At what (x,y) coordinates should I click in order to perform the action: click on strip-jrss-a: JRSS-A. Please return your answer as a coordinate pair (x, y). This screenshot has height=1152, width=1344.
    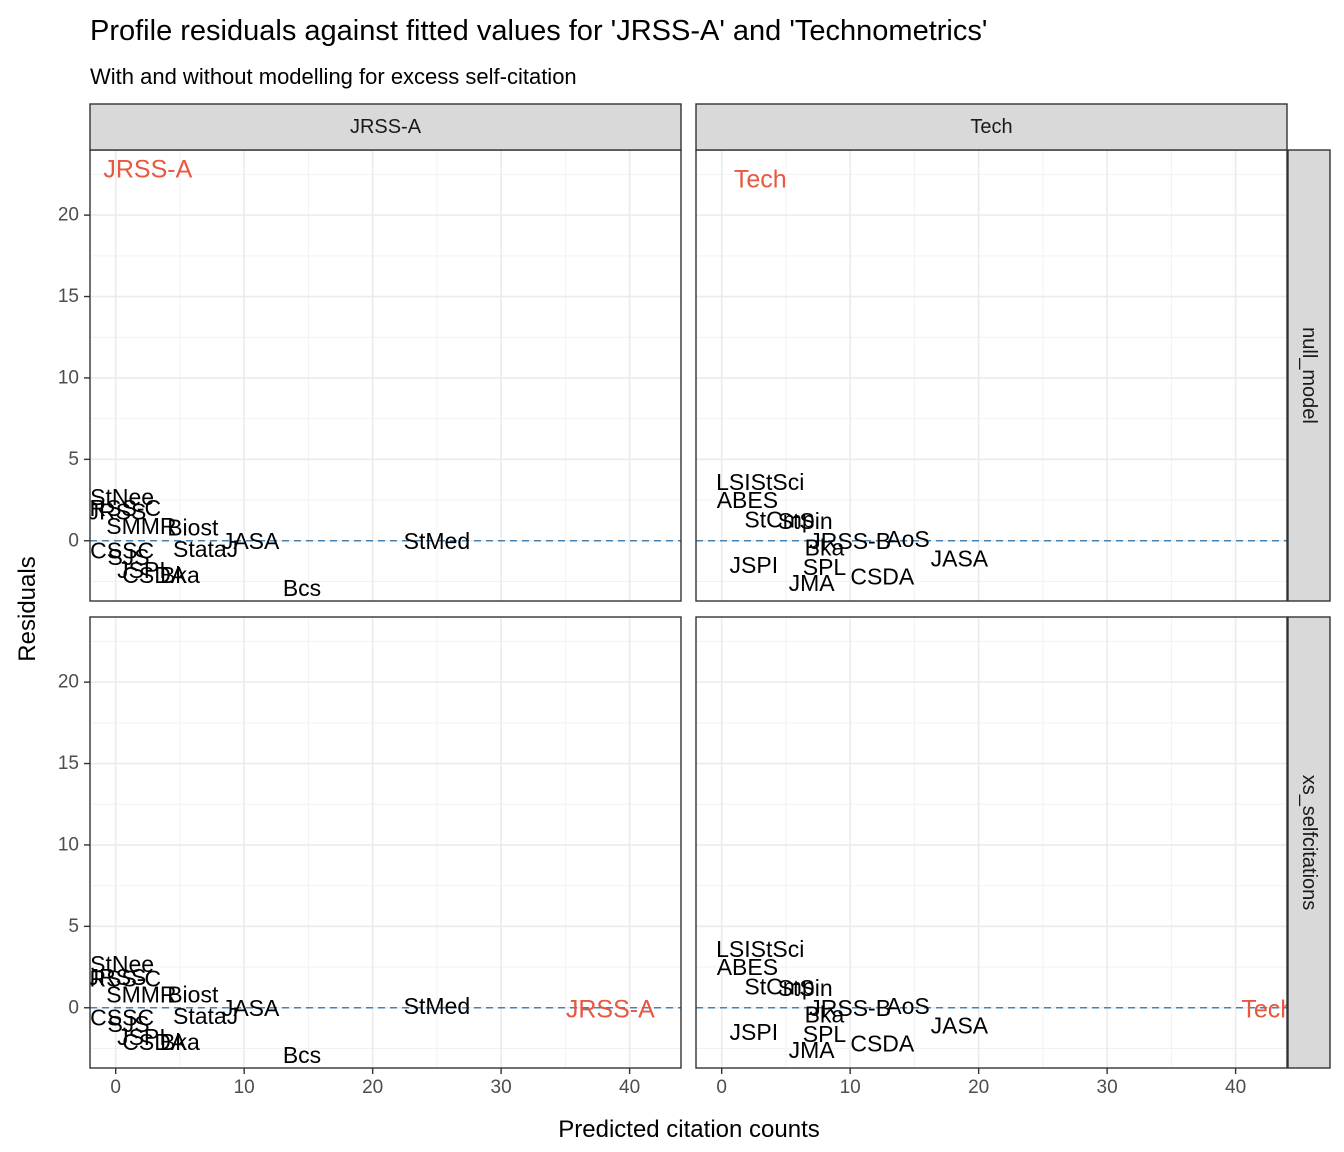
    Looking at the image, I should click on (385, 127).